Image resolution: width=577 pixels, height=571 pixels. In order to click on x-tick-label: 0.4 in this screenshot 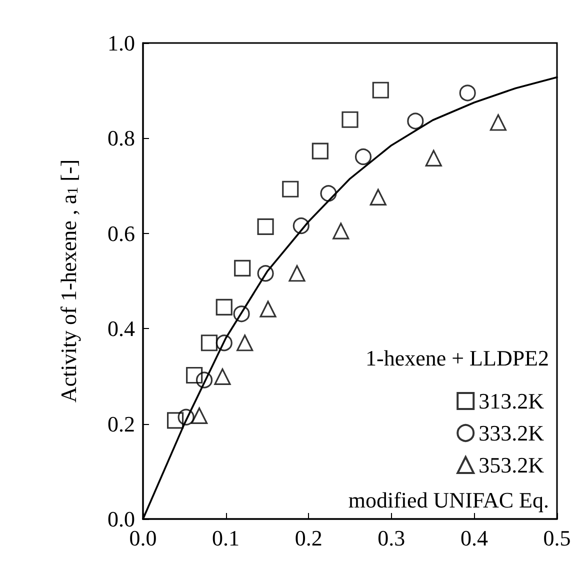, I will do `click(474, 538)`.